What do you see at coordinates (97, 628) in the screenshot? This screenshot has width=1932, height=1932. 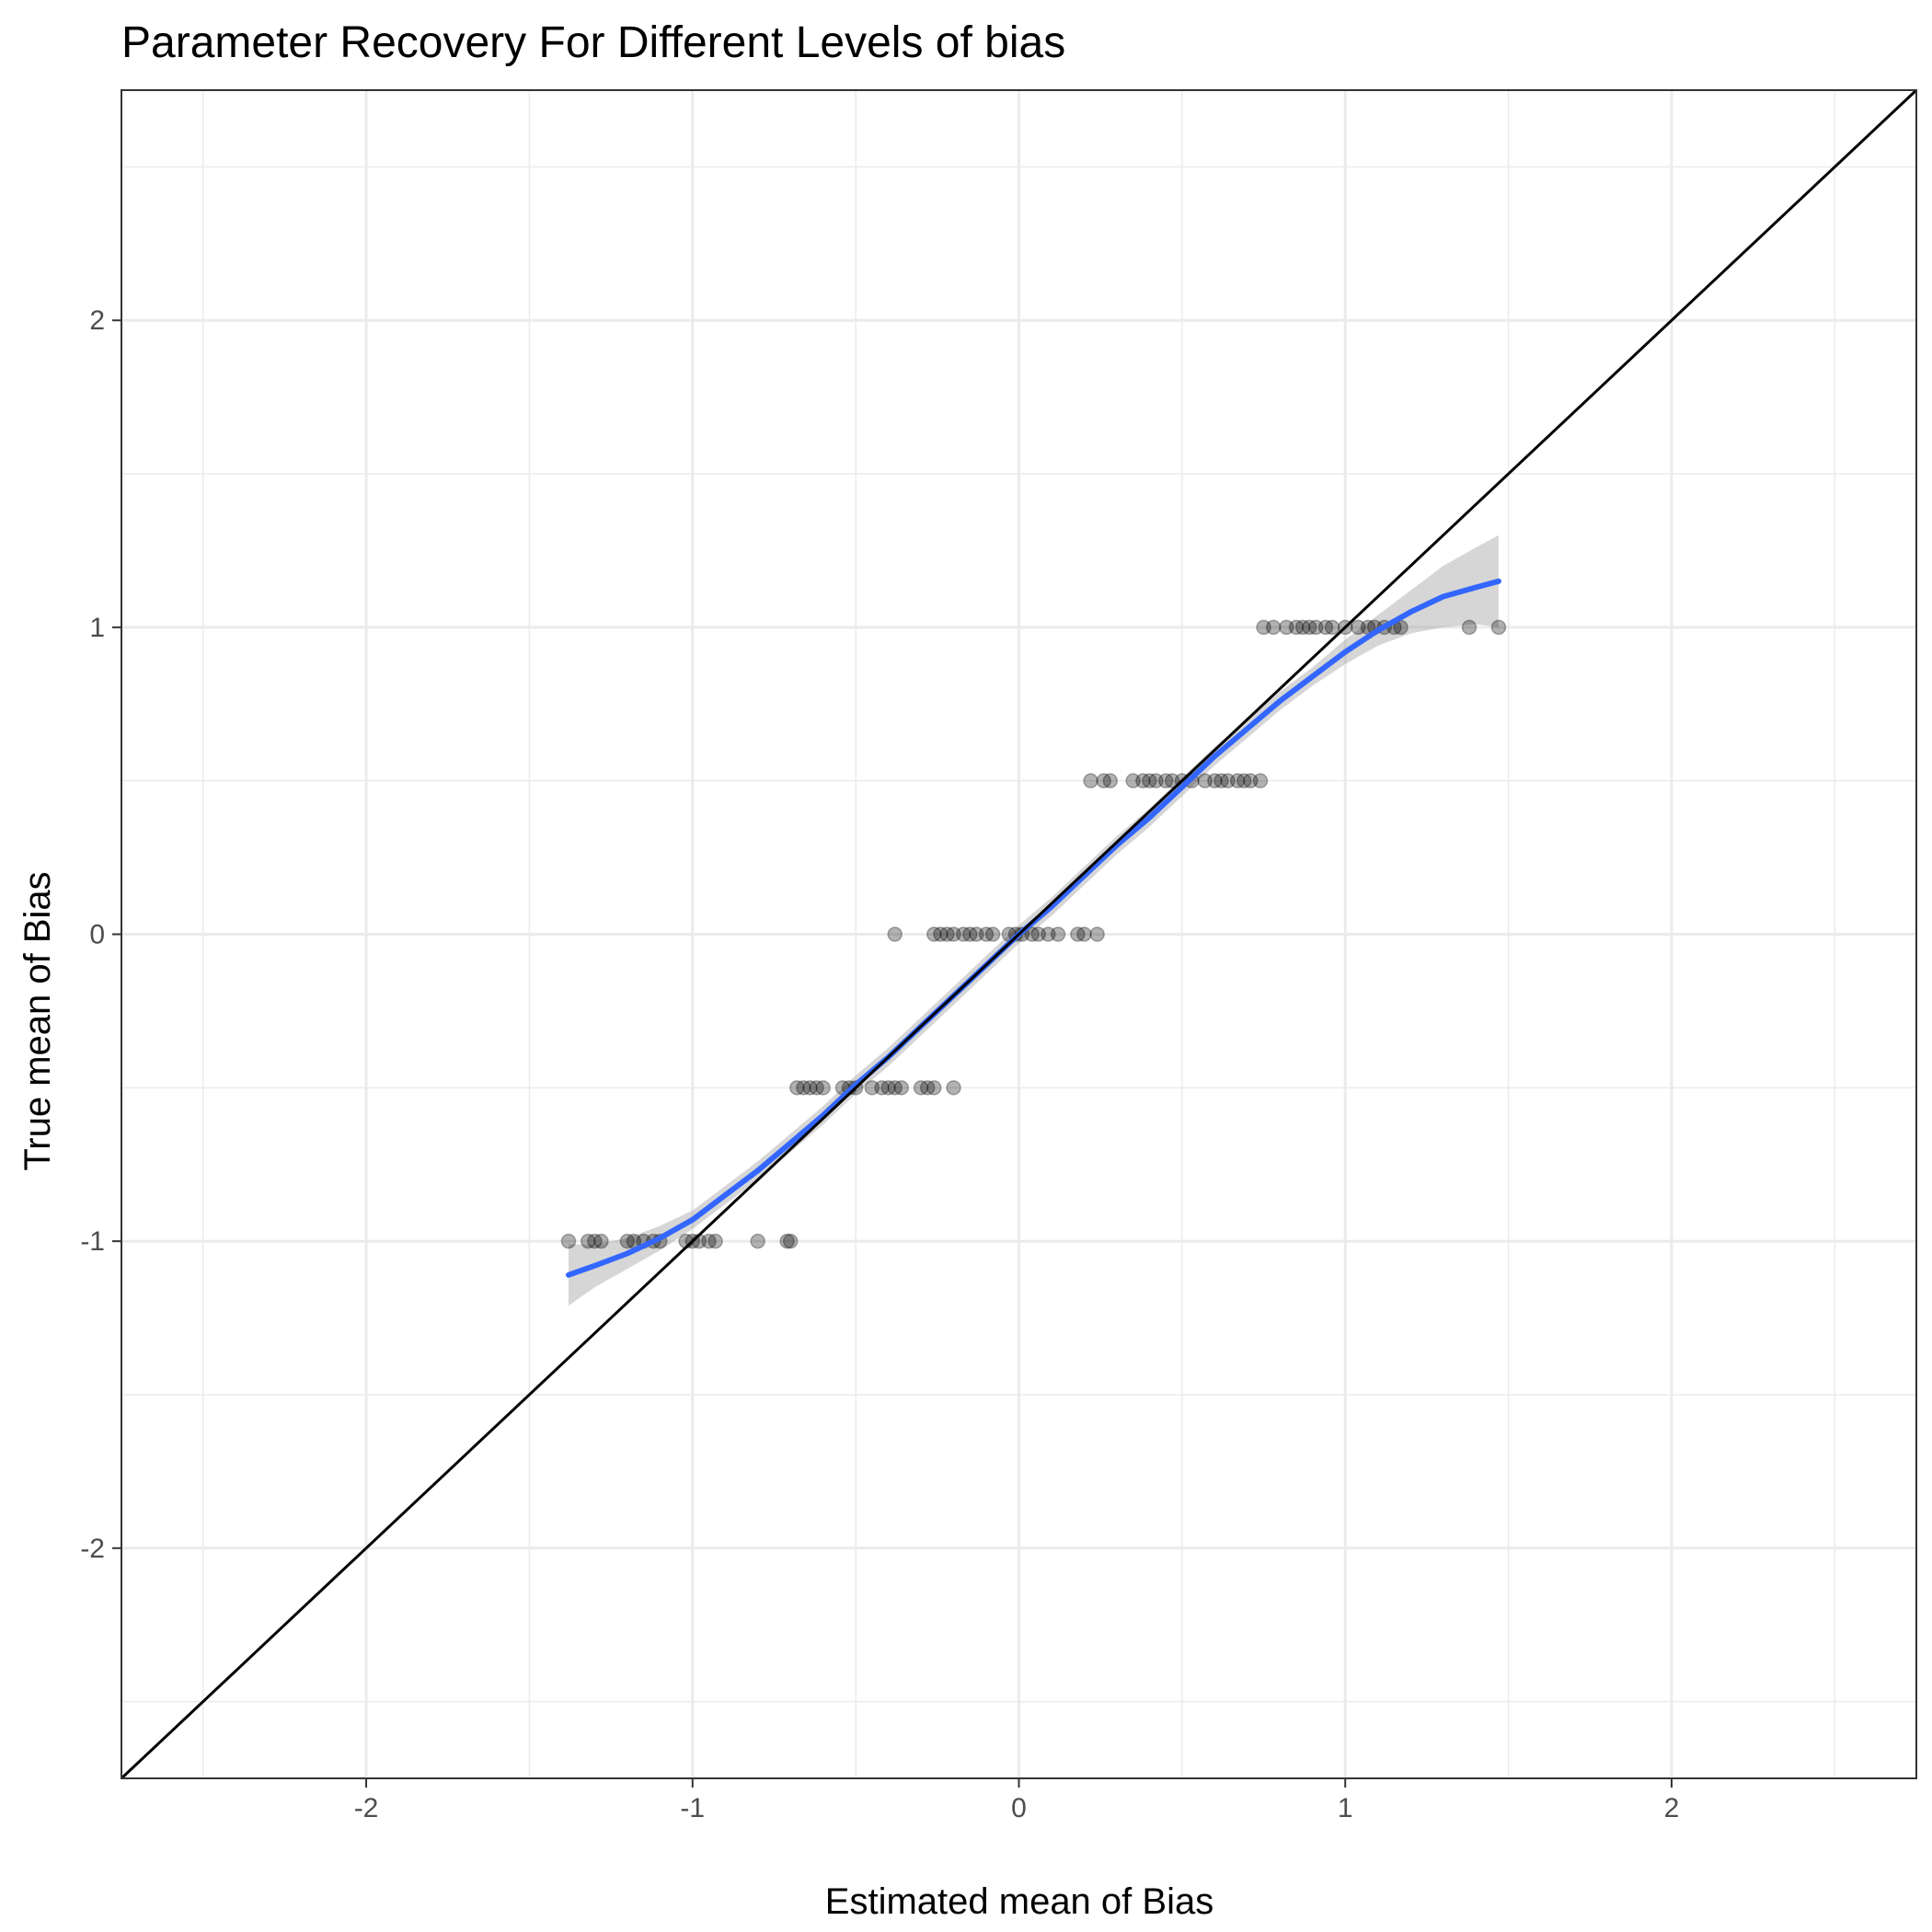 I see `y-tick-label: 1` at bounding box center [97, 628].